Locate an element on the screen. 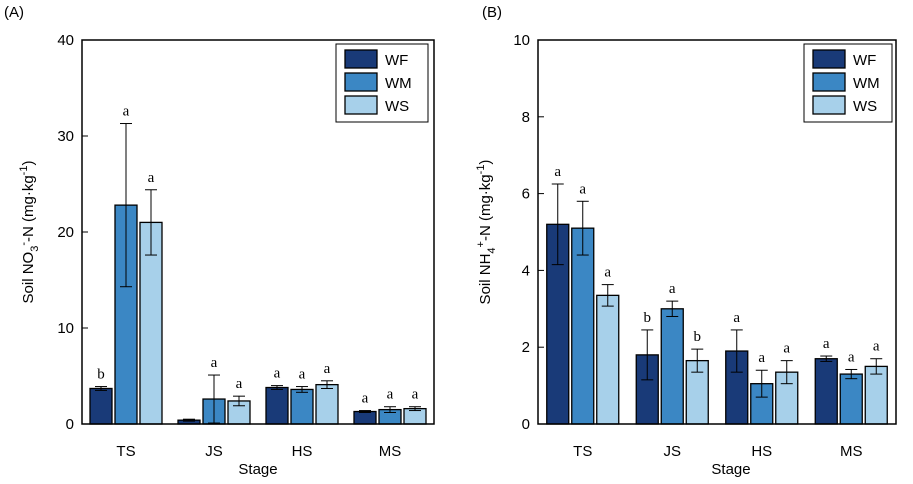  bar-wm-ms is located at coordinates (851, 399).